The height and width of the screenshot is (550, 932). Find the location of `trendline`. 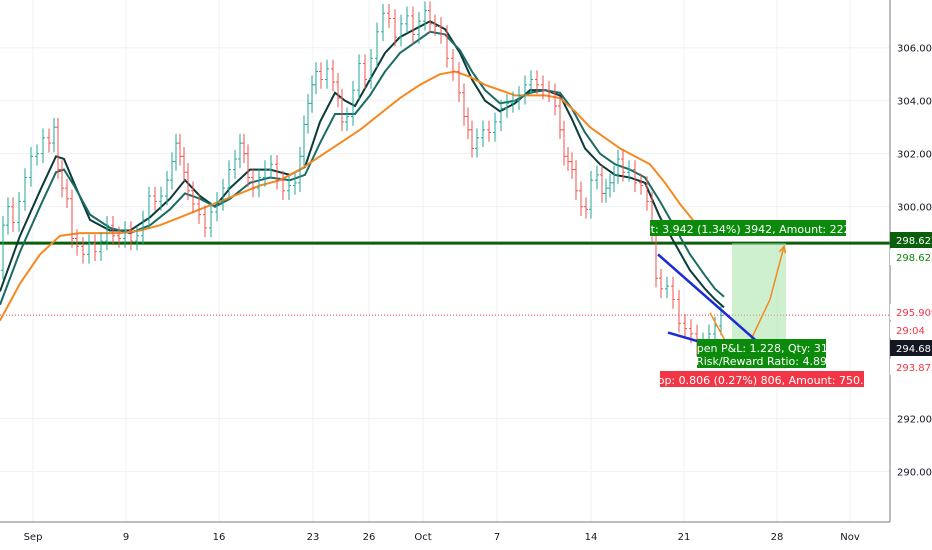

trendline is located at coordinates (710, 300).